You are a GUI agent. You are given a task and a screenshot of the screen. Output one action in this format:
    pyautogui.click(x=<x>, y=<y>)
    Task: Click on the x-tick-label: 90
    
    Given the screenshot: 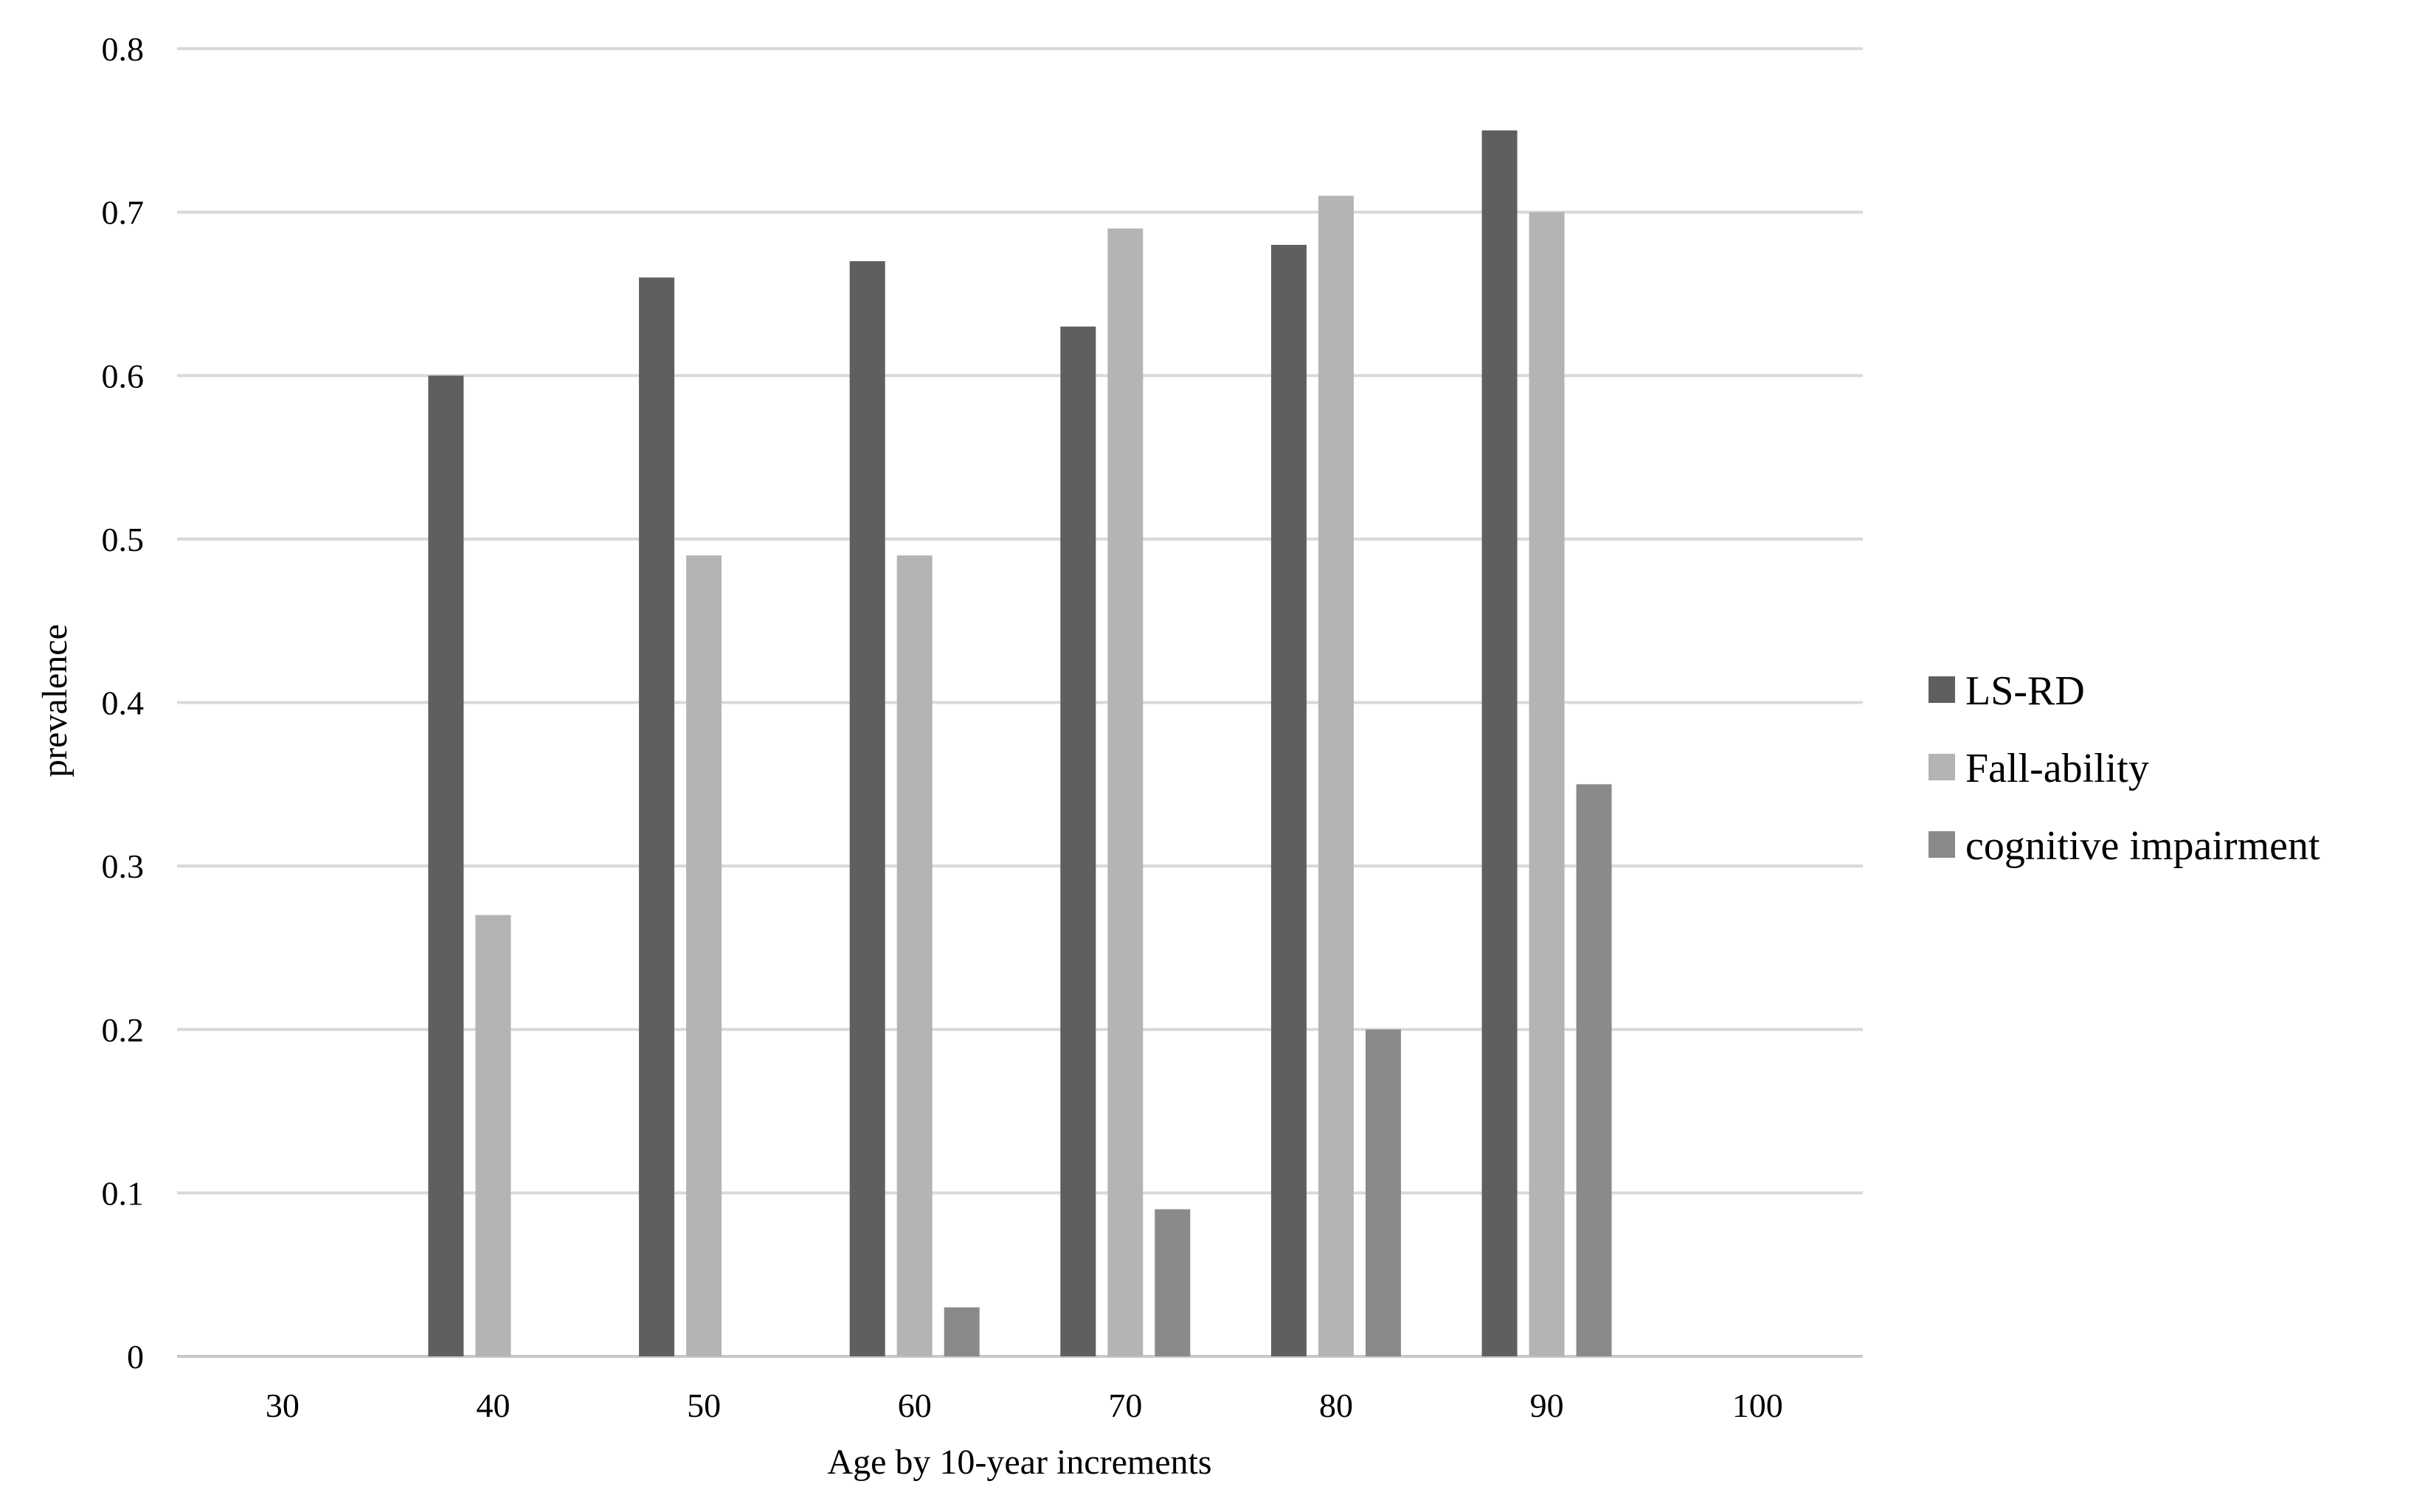 What is the action you would take?
    pyautogui.click(x=1547, y=1405)
    